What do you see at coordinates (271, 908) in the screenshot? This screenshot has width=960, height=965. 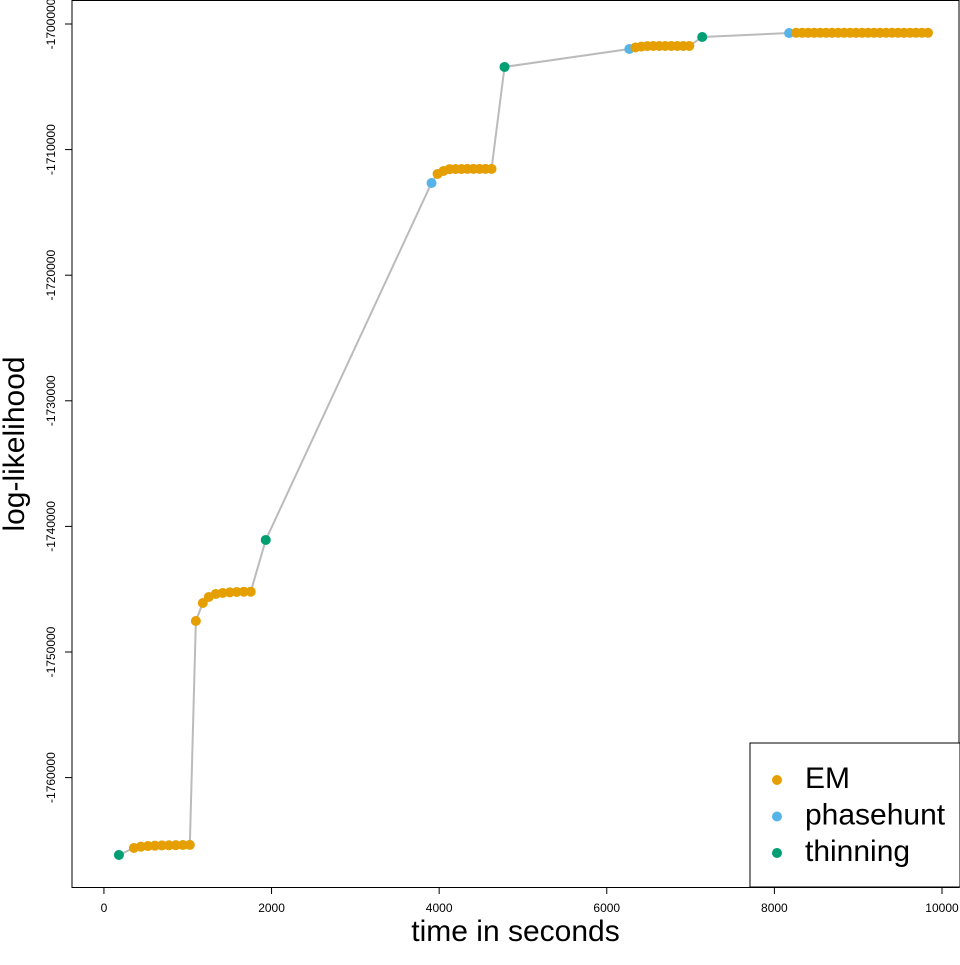 I see `x-tick-label: 2000` at bounding box center [271, 908].